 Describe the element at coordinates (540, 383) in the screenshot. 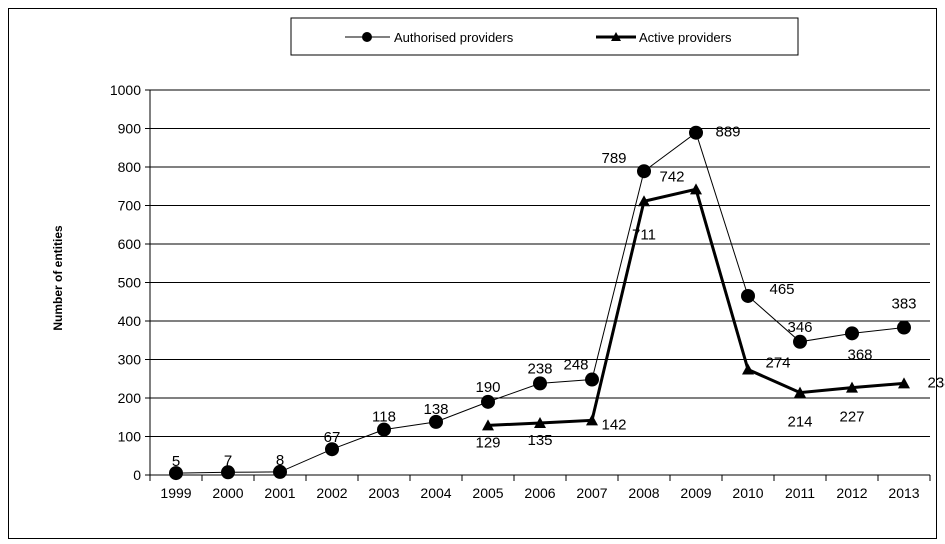

I see `point-authorised-2006` at that location.